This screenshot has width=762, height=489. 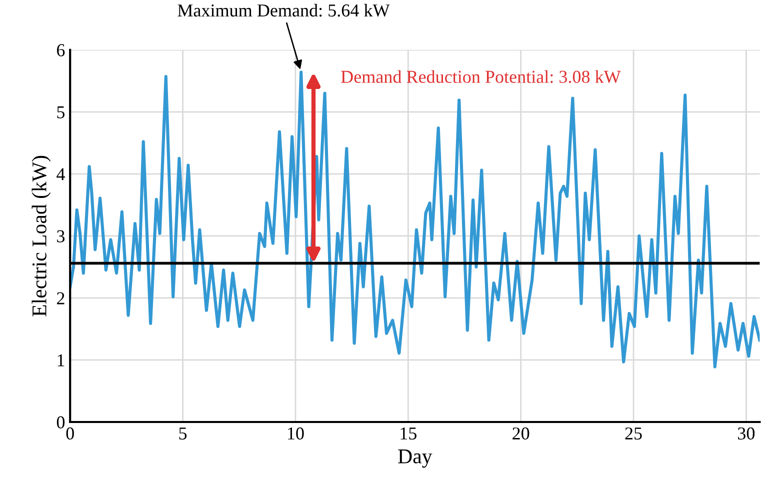 What do you see at coordinates (60, 50) in the screenshot?
I see `y-tick-label: 6` at bounding box center [60, 50].